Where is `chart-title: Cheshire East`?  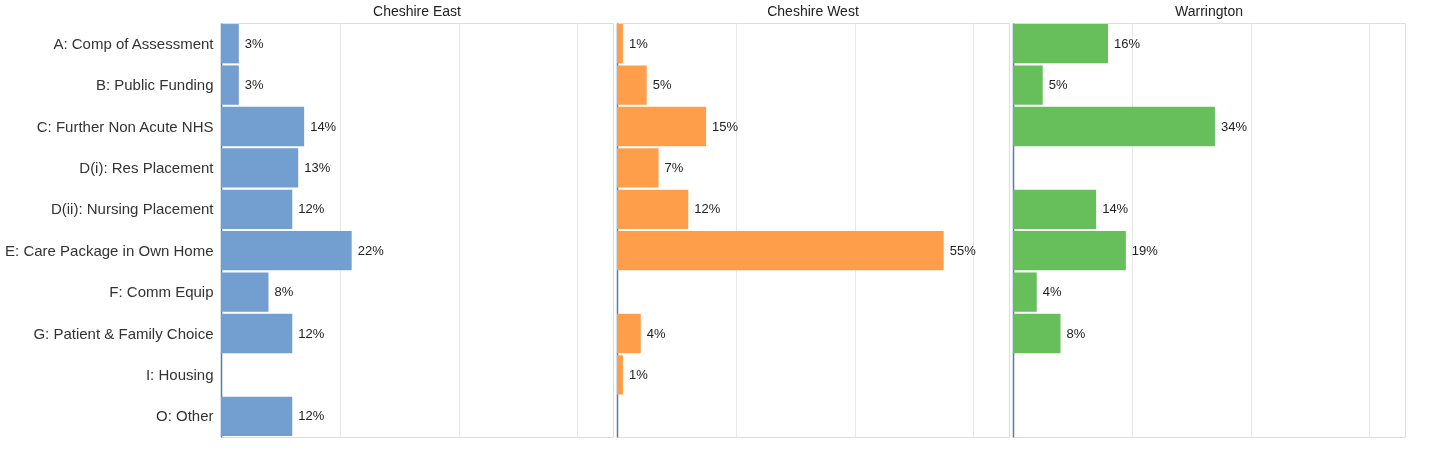 chart-title: Cheshire East is located at coordinates (417, 11).